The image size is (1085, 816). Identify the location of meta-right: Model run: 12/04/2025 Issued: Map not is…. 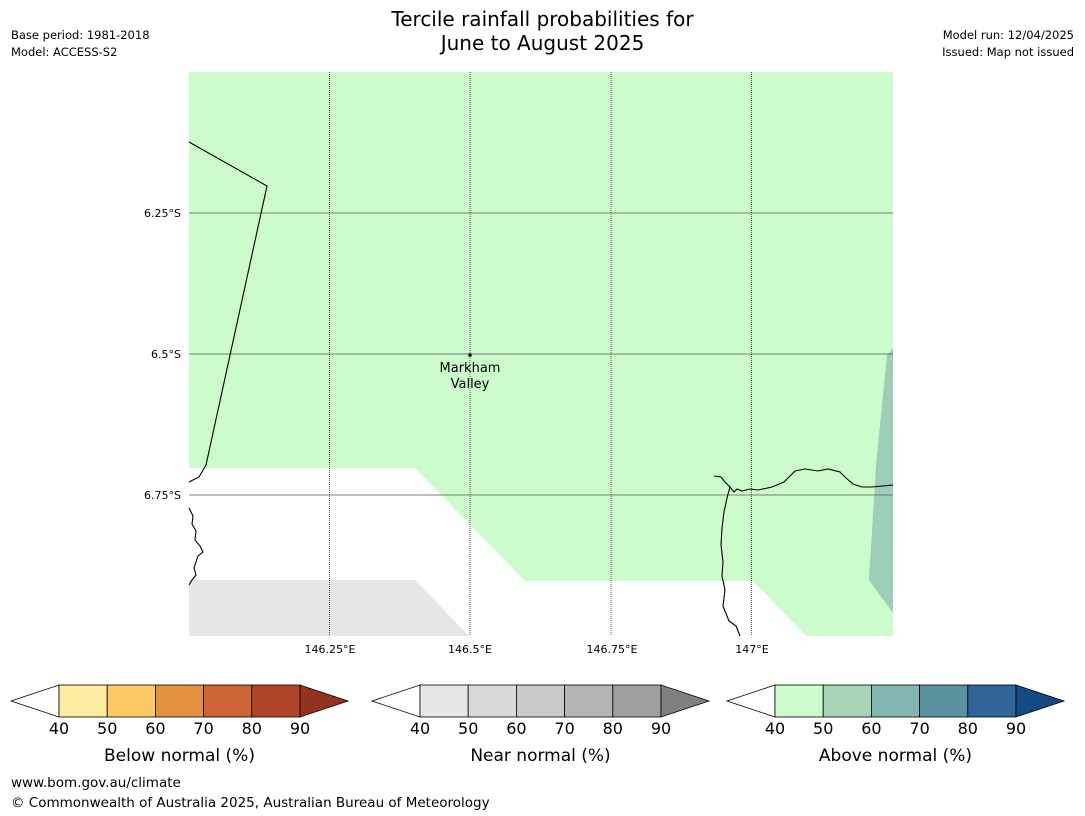
(1008, 44).